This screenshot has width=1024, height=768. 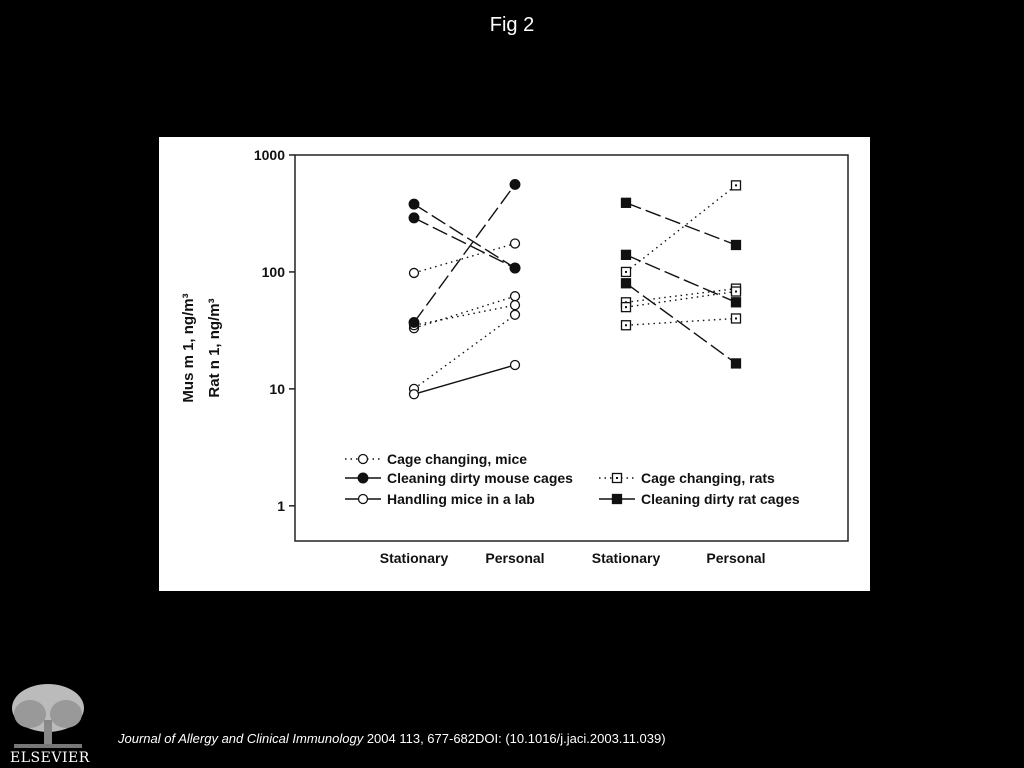 I want to click on logo-wordmark: ELSEVIER, so click(x=50, y=758).